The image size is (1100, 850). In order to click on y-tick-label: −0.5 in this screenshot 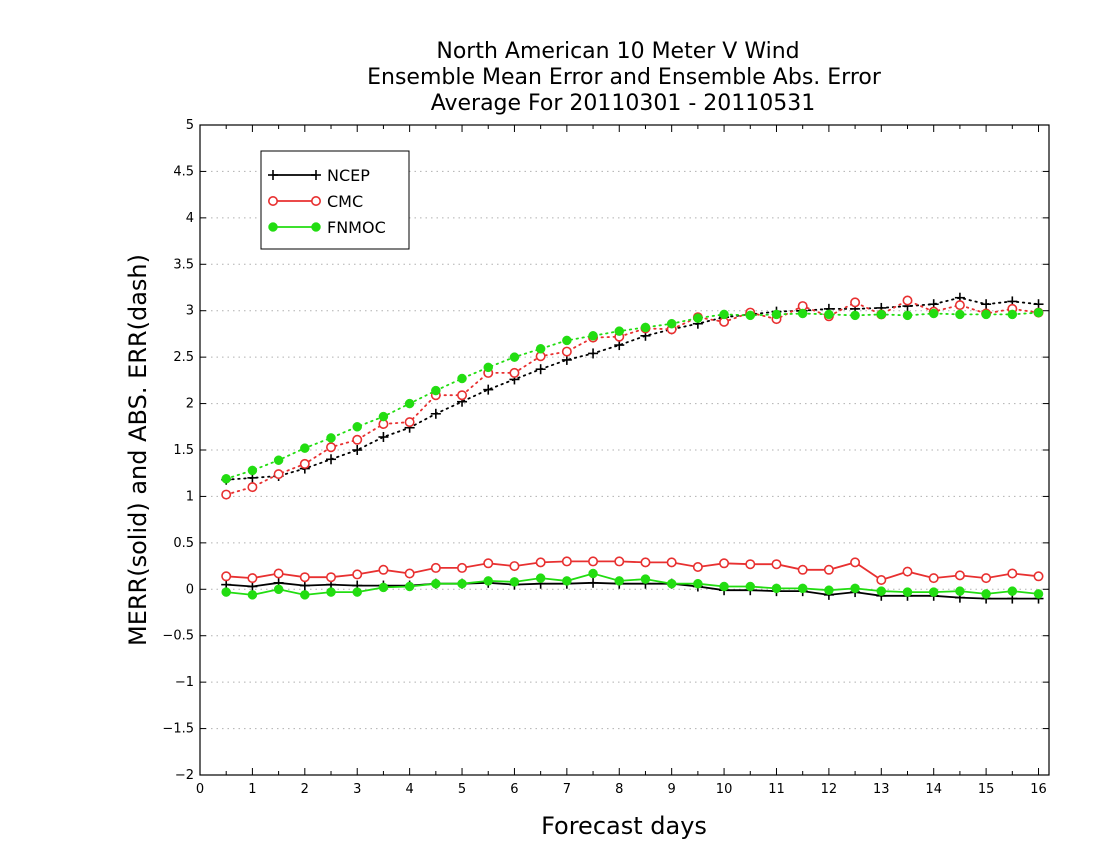, I will do `click(178, 636)`.